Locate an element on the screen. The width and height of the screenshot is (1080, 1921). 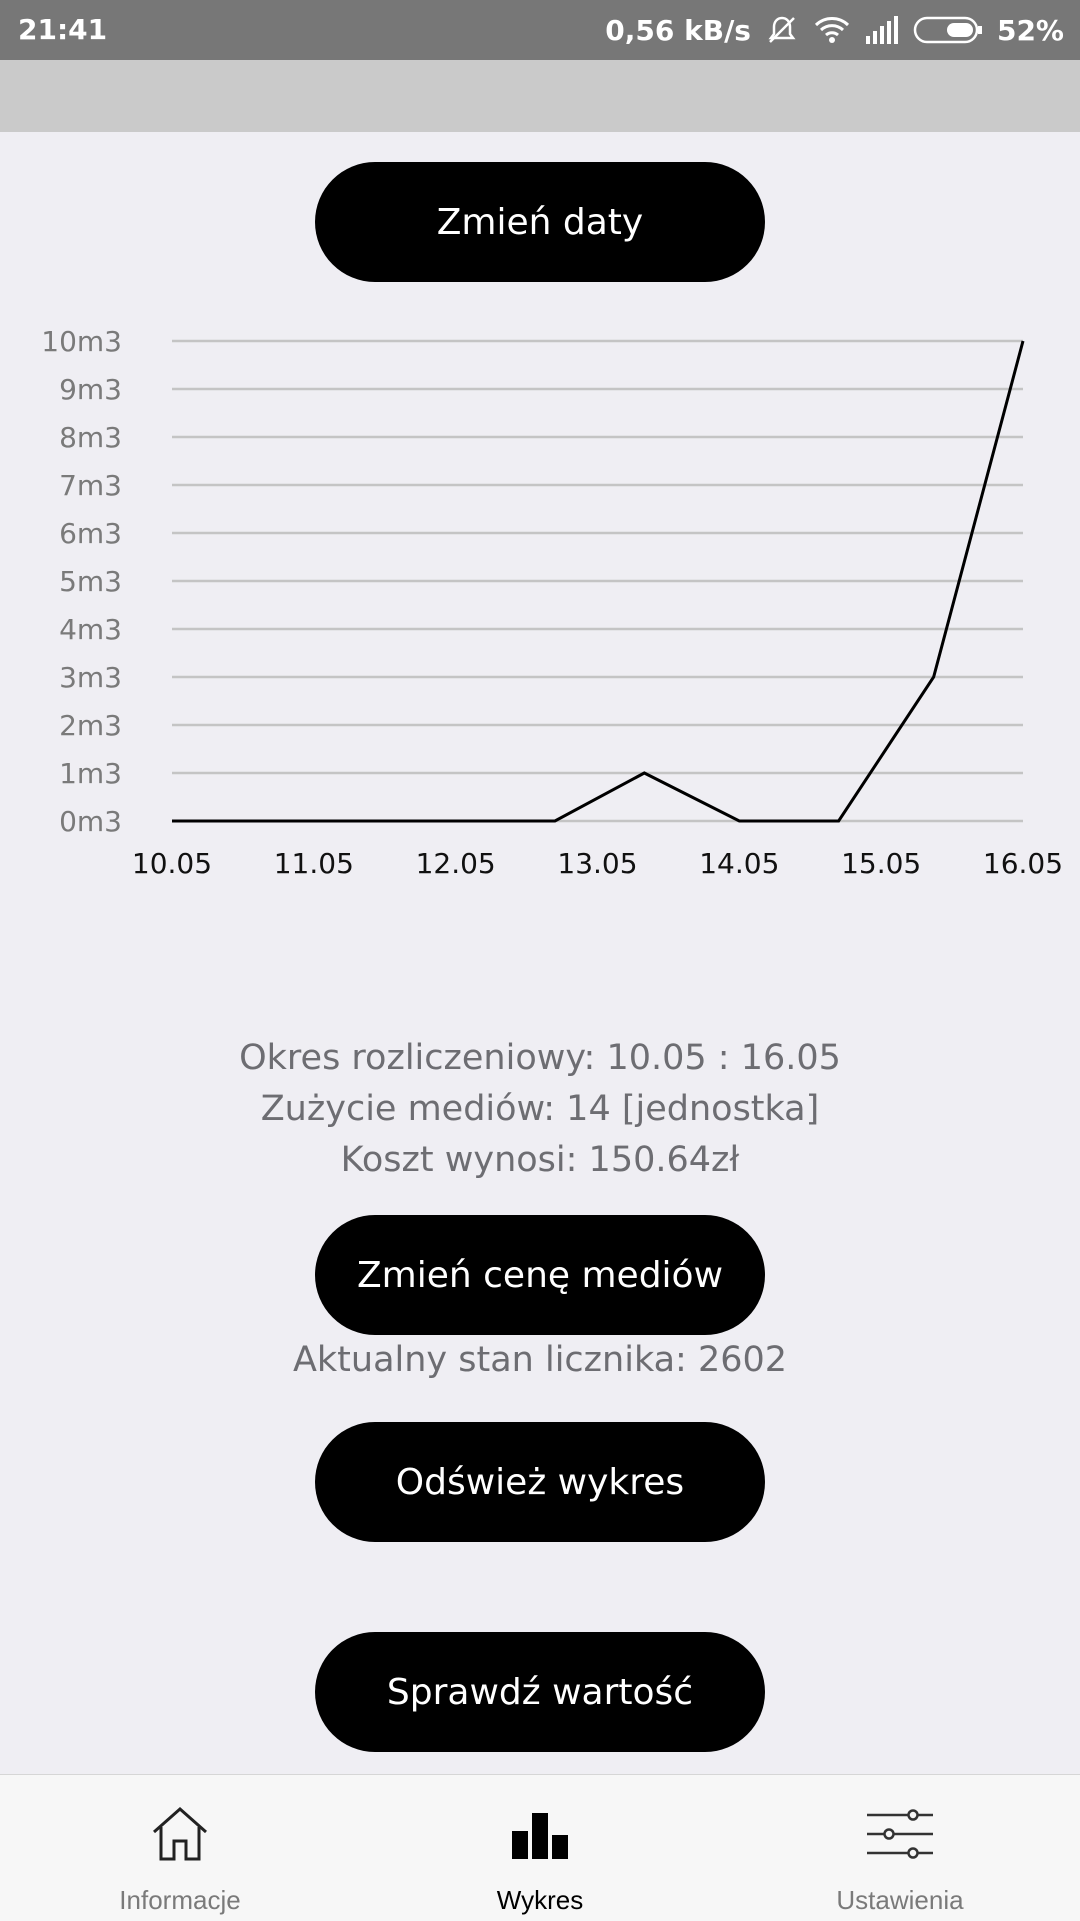
x-tick-label: 12.05 is located at coordinates (456, 863).